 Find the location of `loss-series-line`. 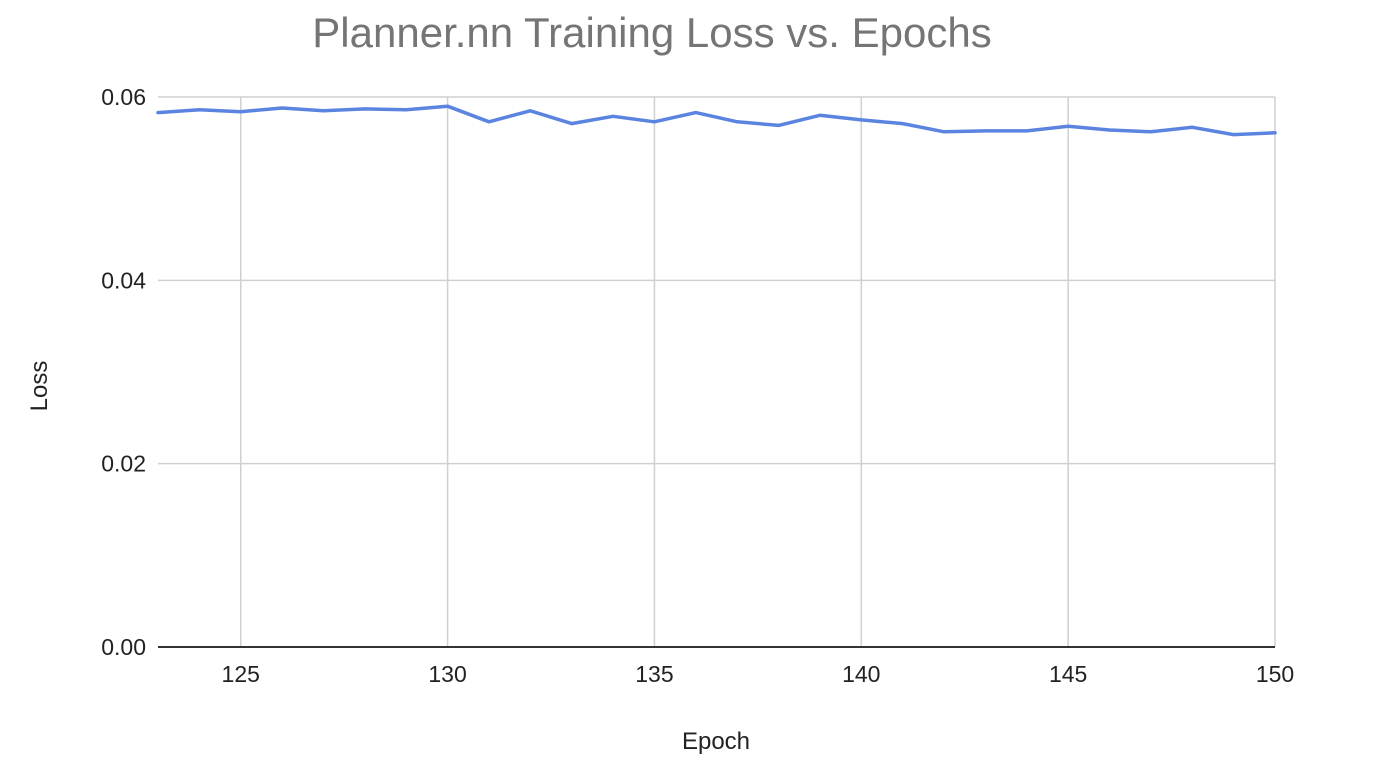

loss-series-line is located at coordinates (716, 120).